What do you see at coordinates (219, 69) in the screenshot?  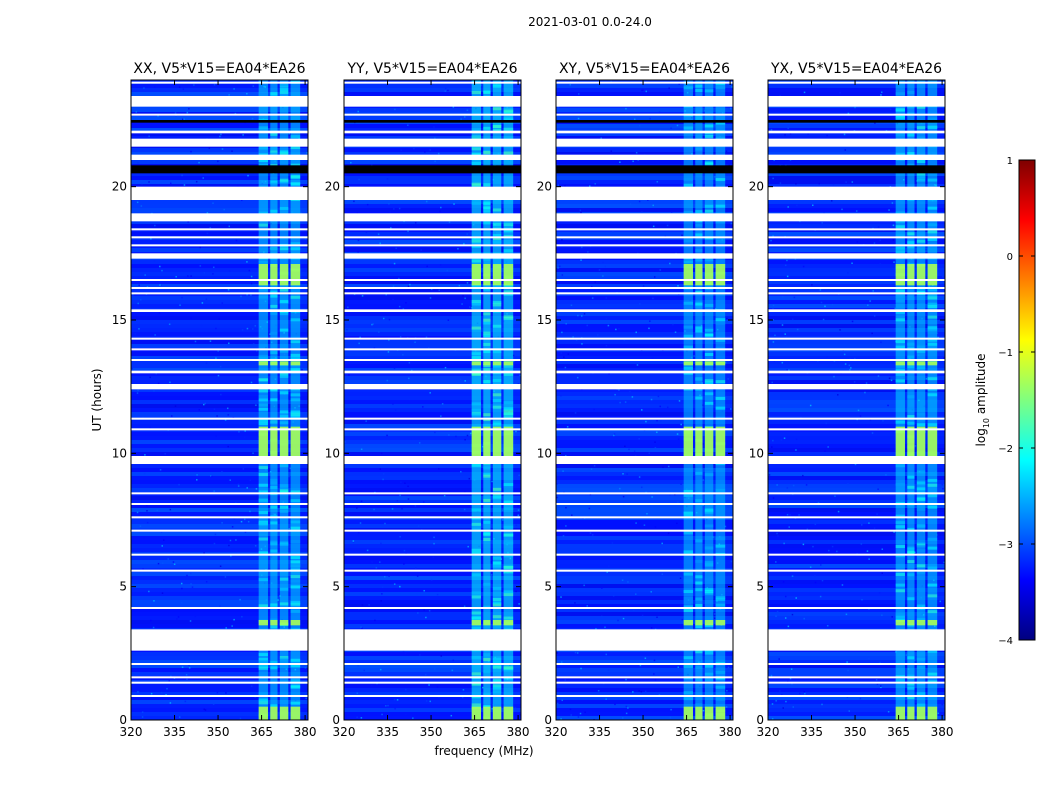 I see `panel-title: XX, V5*V15=EA04*EA26` at bounding box center [219, 69].